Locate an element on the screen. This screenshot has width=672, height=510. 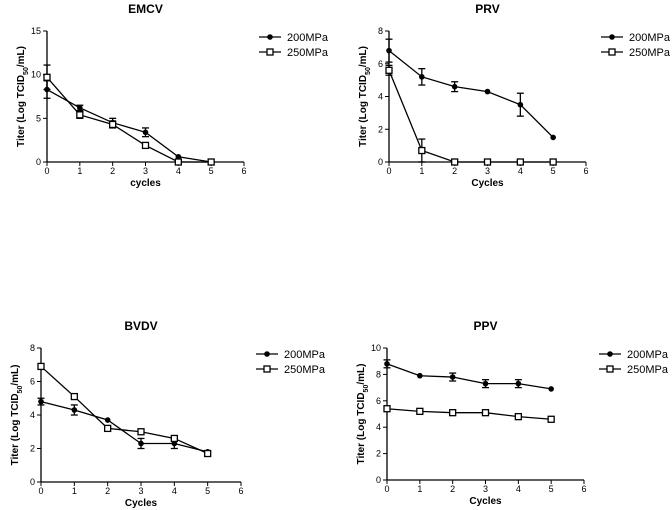
y-tick-label: 5 is located at coordinates (38, 118).